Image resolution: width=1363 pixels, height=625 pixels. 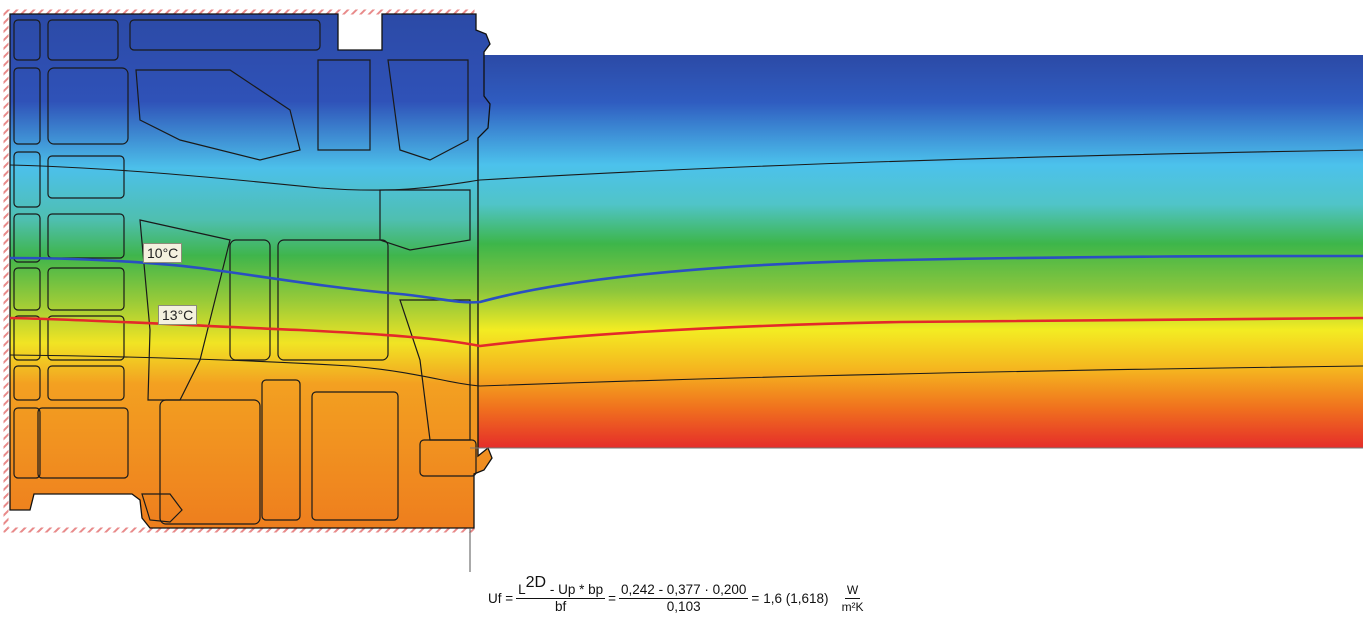 What do you see at coordinates (686, 332) in the screenshot?
I see `isotherm-13c-line` at bounding box center [686, 332].